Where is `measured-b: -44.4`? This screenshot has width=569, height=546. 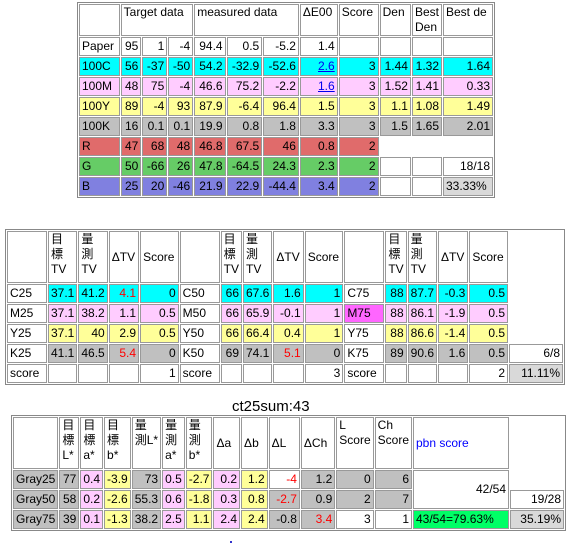
measured-b: -44.4 is located at coordinates (281, 186).